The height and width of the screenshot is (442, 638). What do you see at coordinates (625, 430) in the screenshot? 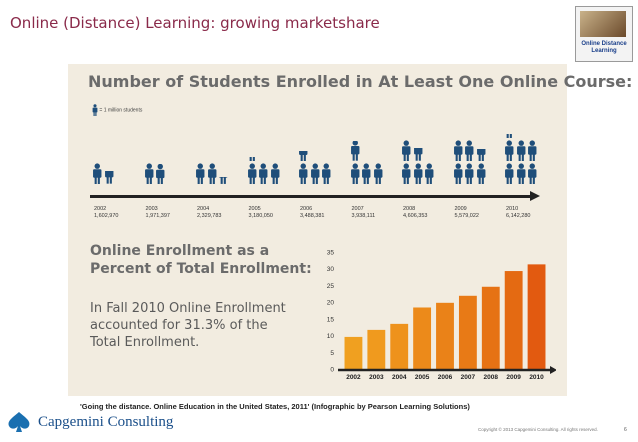
I see `page-number: 6` at bounding box center [625, 430].